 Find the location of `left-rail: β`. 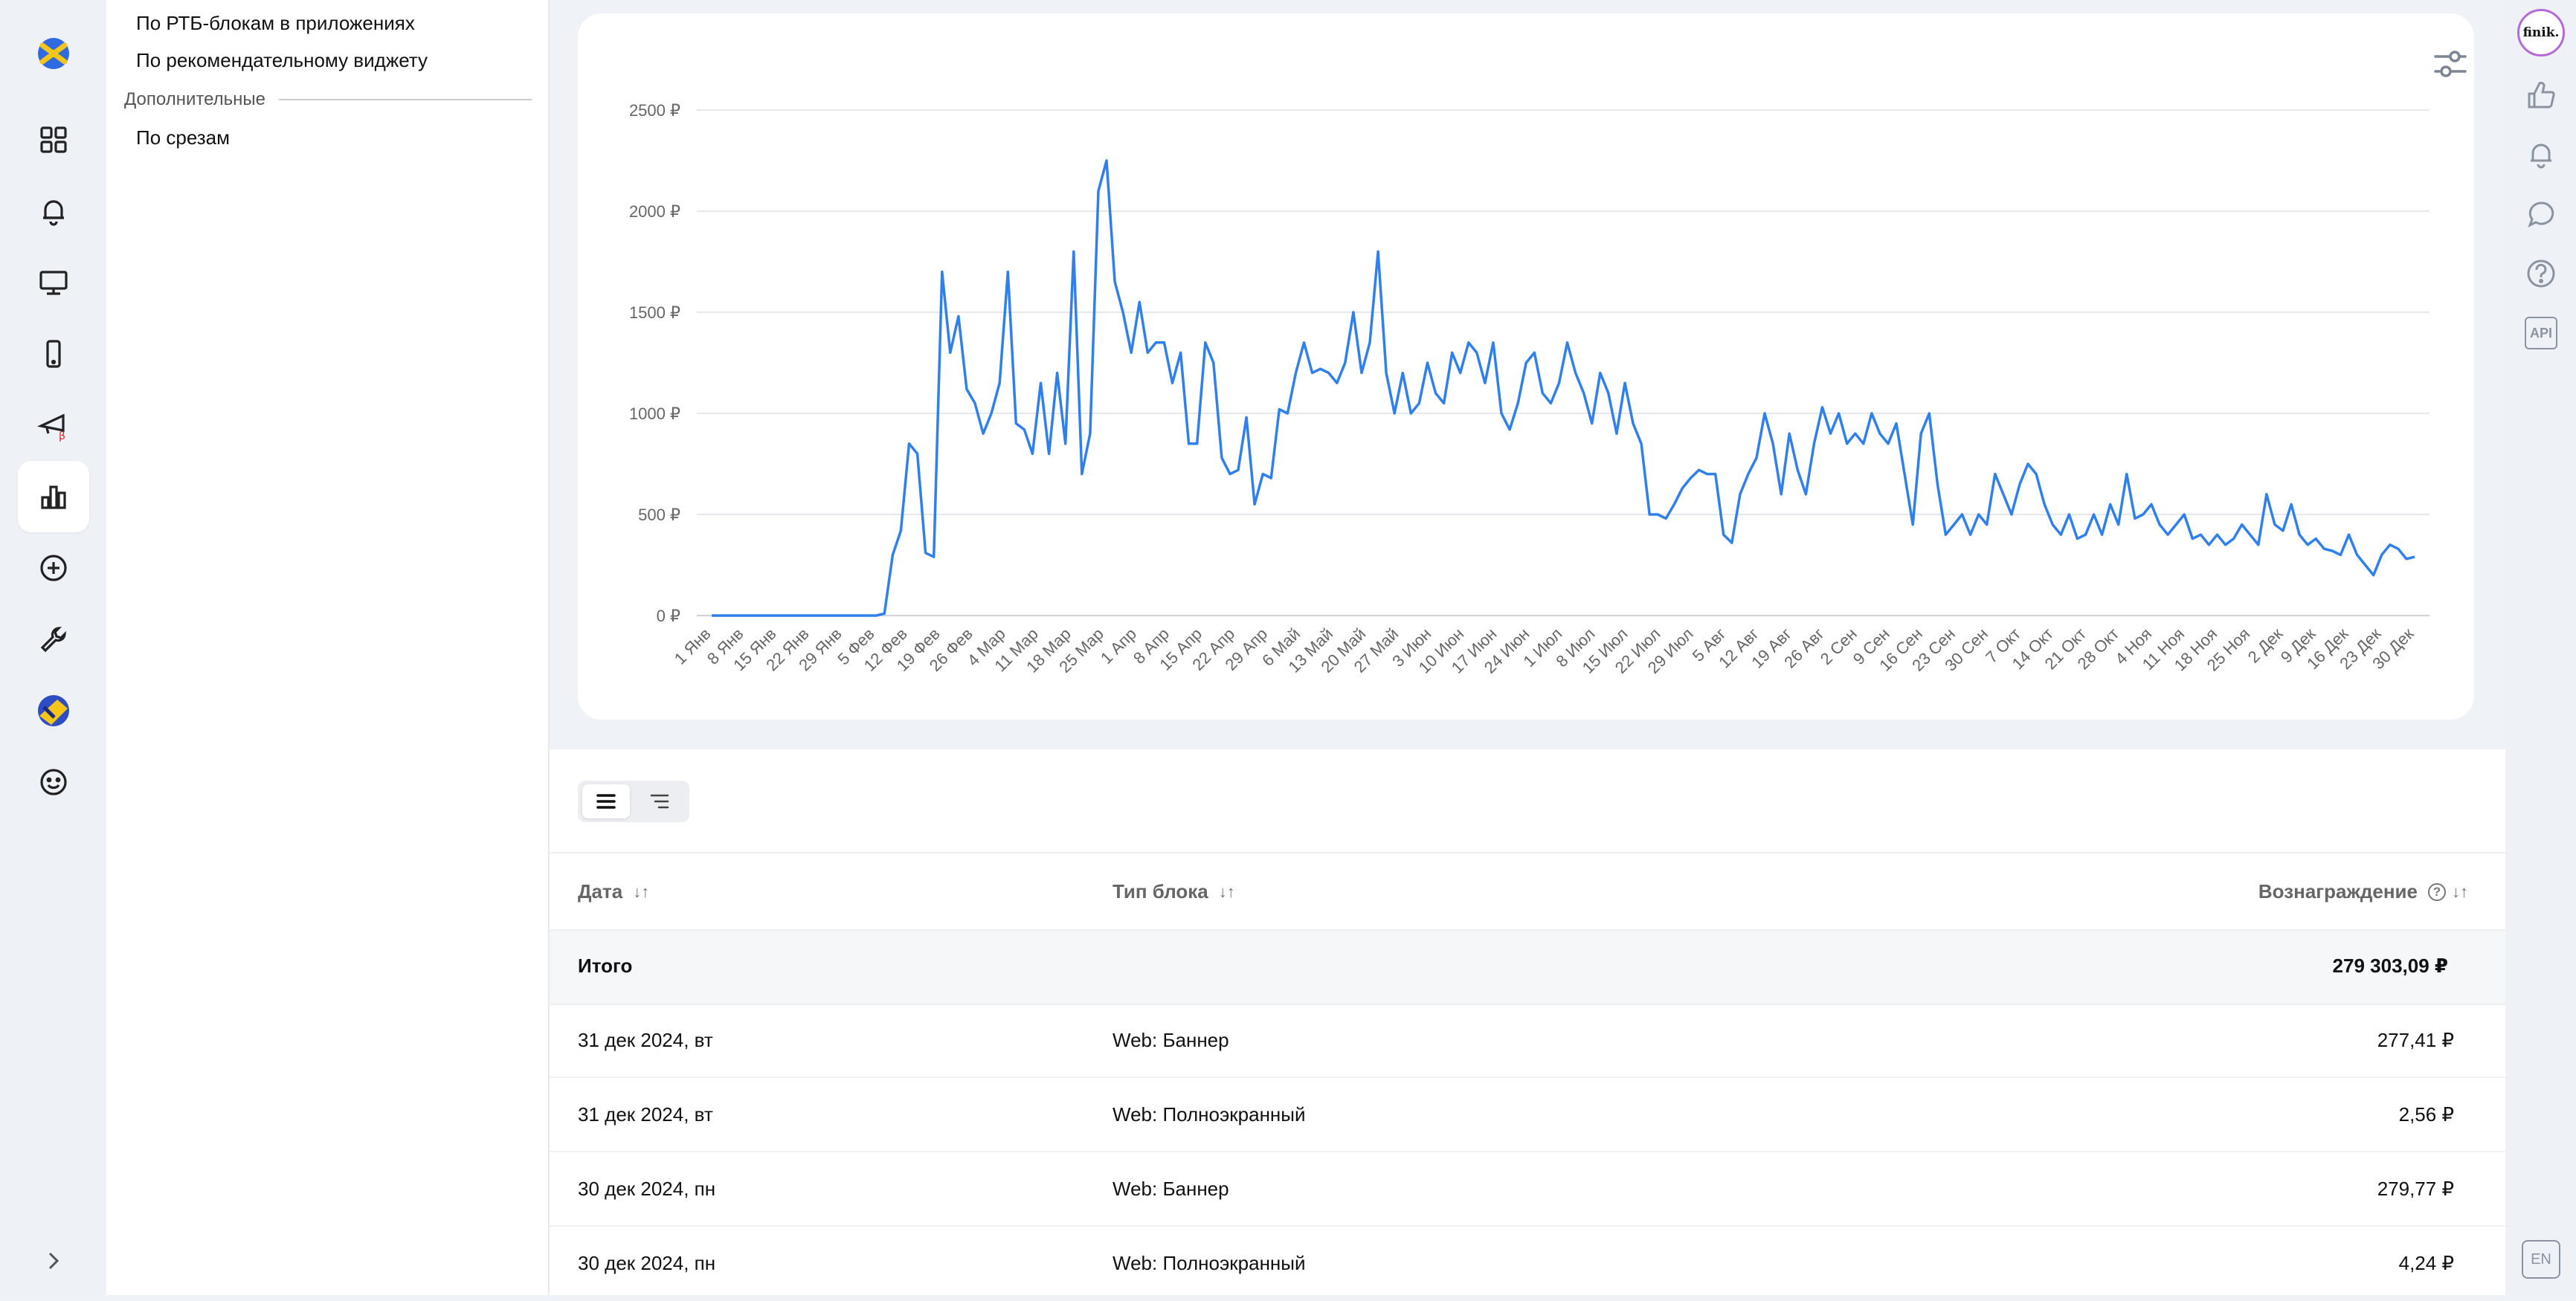

left-rail: β is located at coordinates (53, 647).